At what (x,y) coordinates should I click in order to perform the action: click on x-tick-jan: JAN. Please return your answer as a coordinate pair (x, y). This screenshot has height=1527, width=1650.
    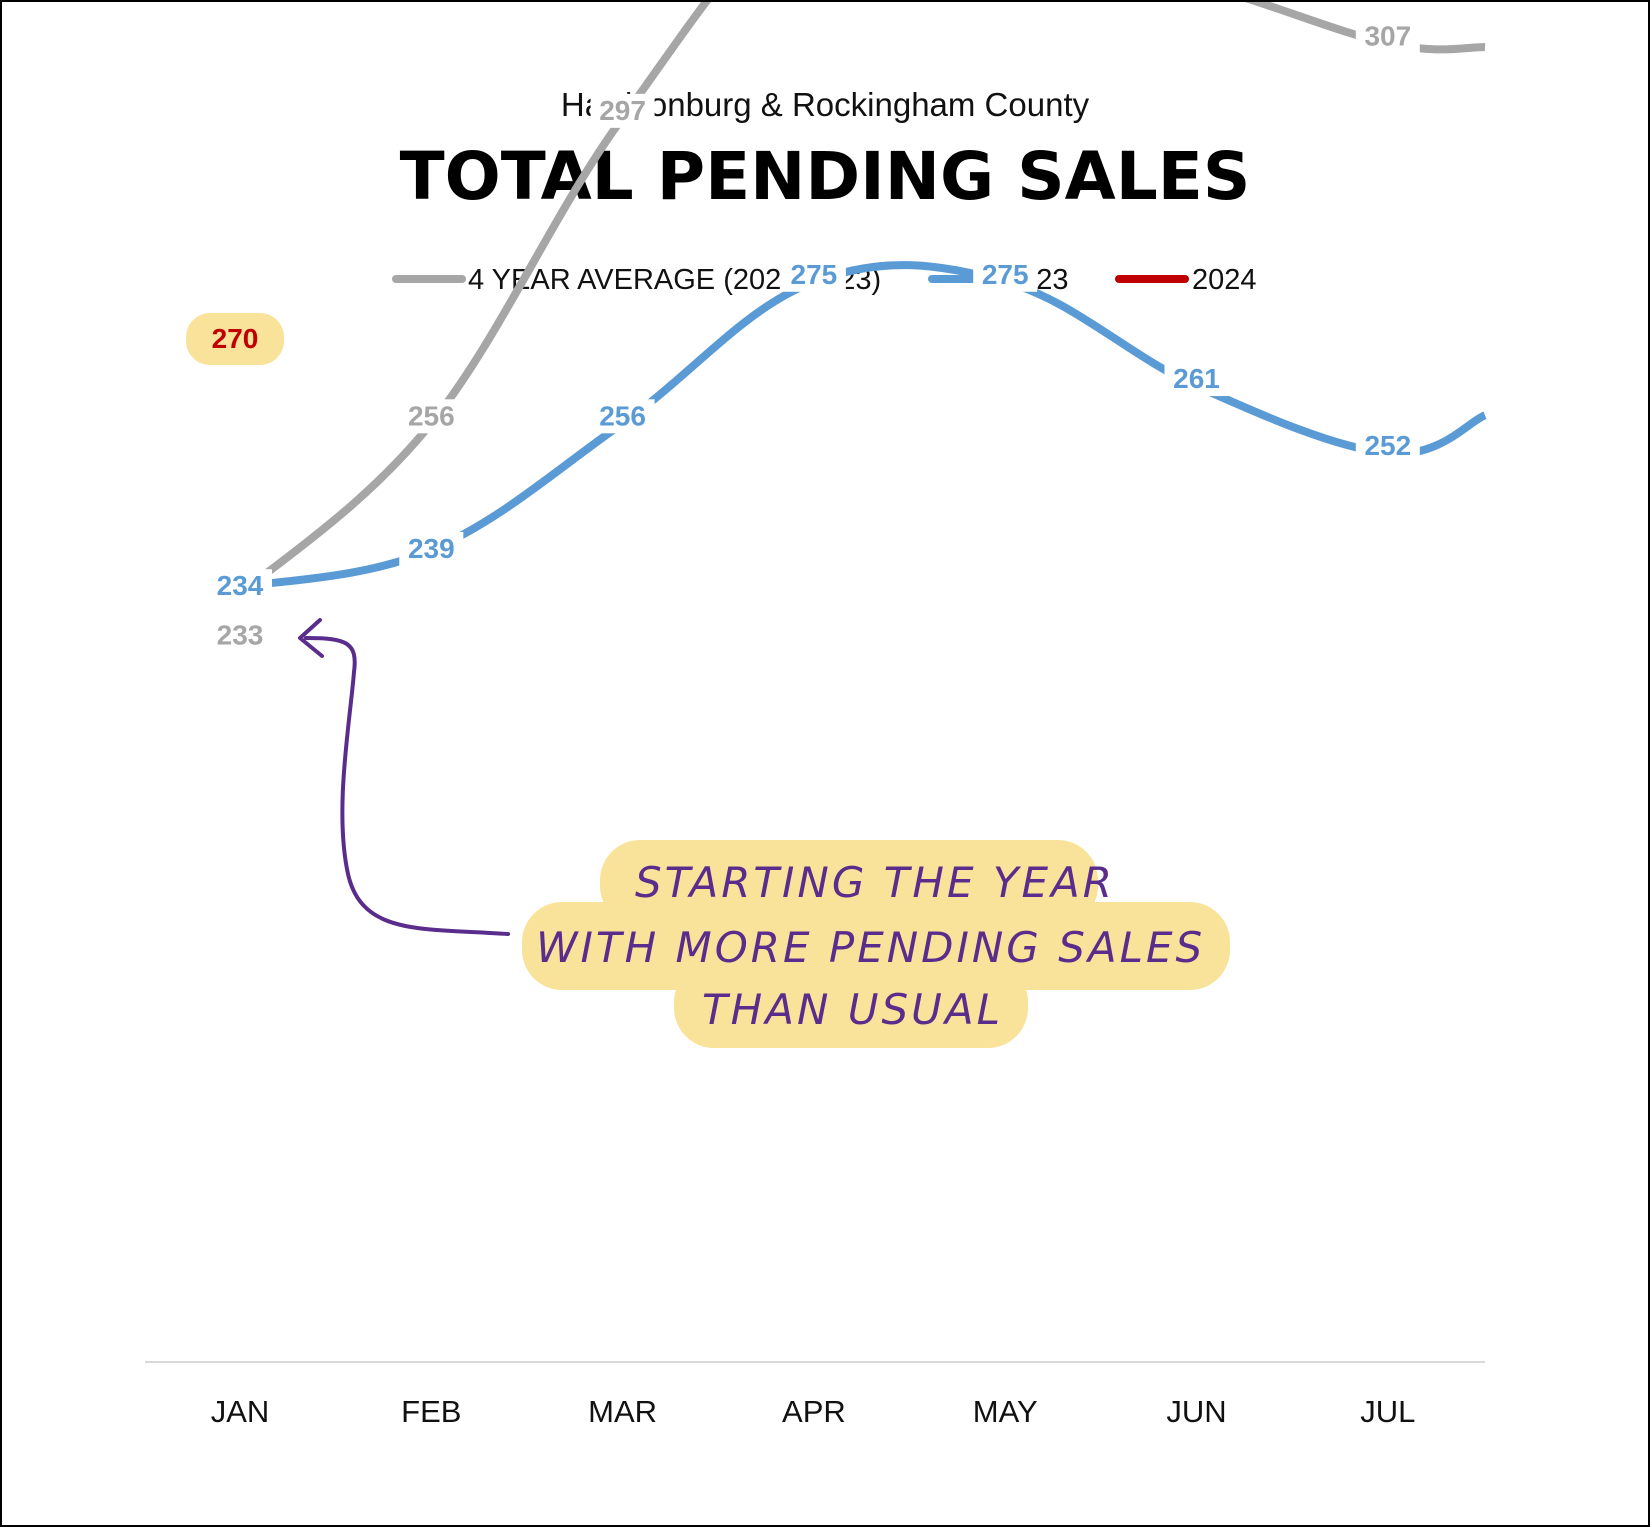
    Looking at the image, I should click on (240, 1411).